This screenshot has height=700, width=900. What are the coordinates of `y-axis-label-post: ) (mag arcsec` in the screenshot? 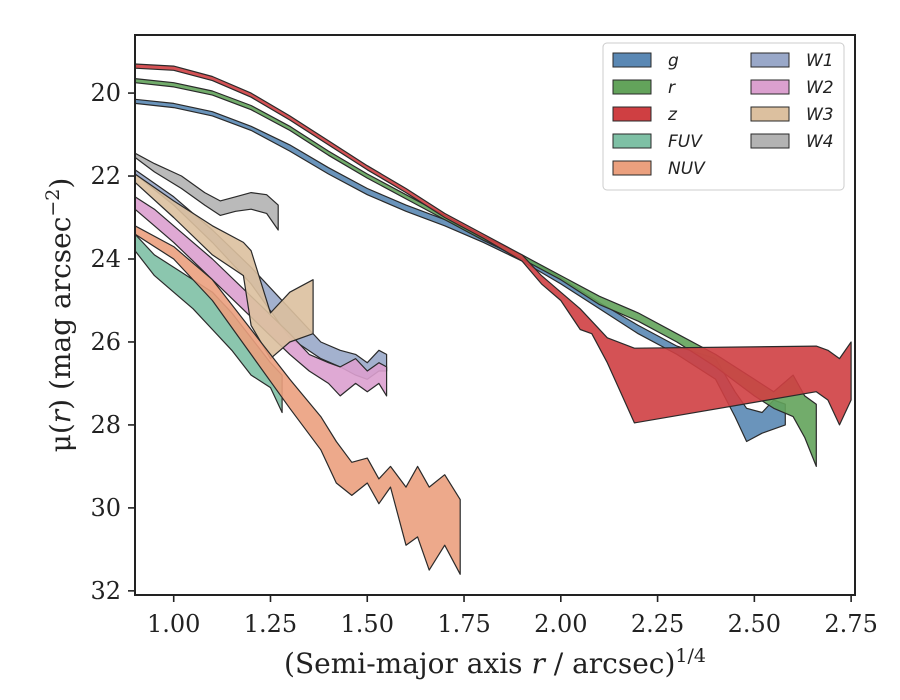 It's located at (60, 313).